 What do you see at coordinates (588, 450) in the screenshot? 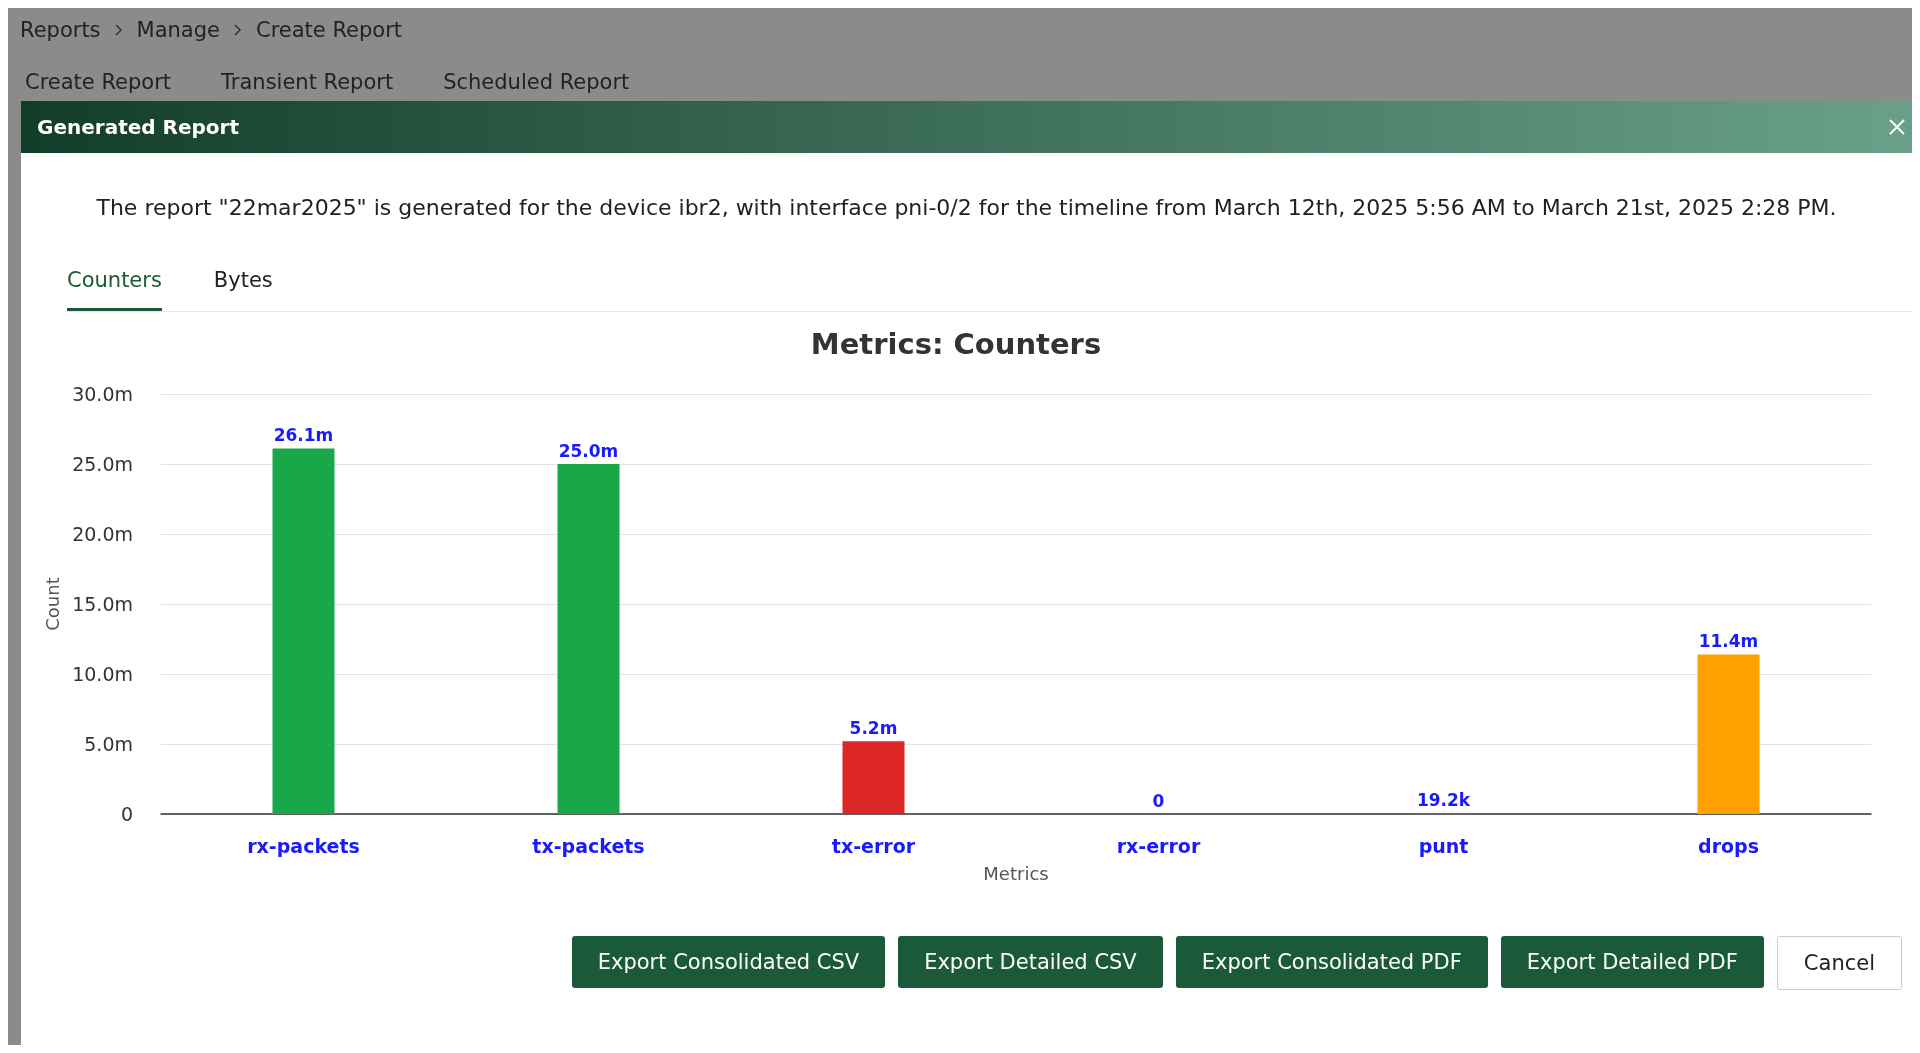
I see `data-label: 25.0m` at bounding box center [588, 450].